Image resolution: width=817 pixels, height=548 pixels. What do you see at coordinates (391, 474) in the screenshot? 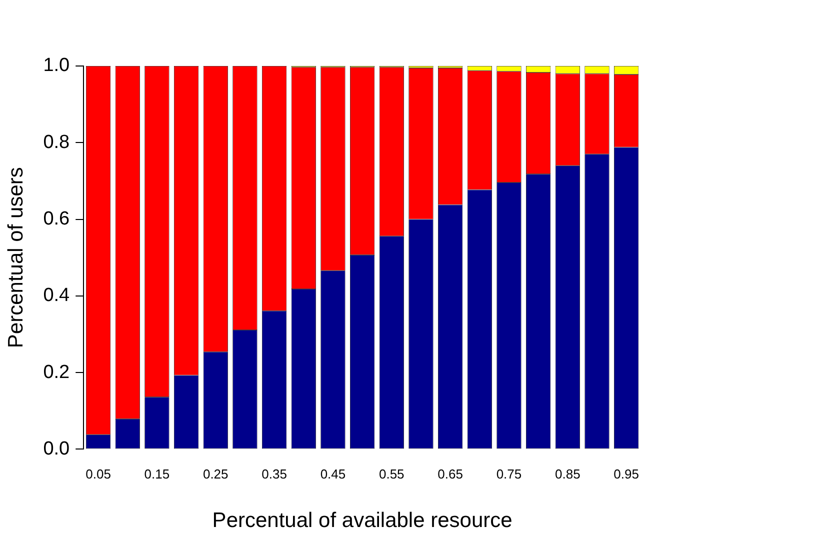
I see `x-tick-label: 0.55` at bounding box center [391, 474].